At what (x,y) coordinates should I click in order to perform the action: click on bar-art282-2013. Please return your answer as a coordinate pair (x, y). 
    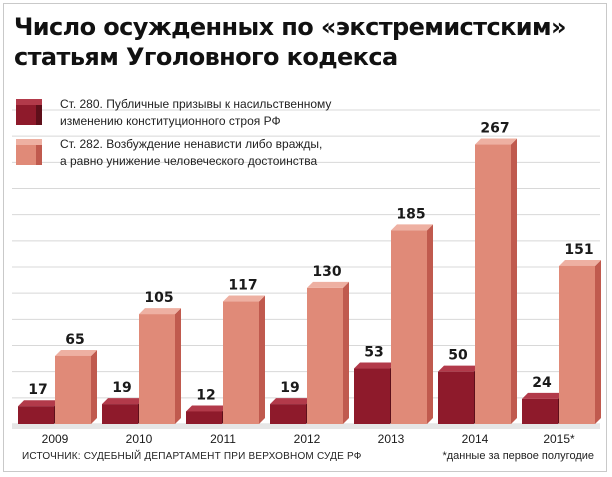
    Looking at the image, I should click on (412, 324).